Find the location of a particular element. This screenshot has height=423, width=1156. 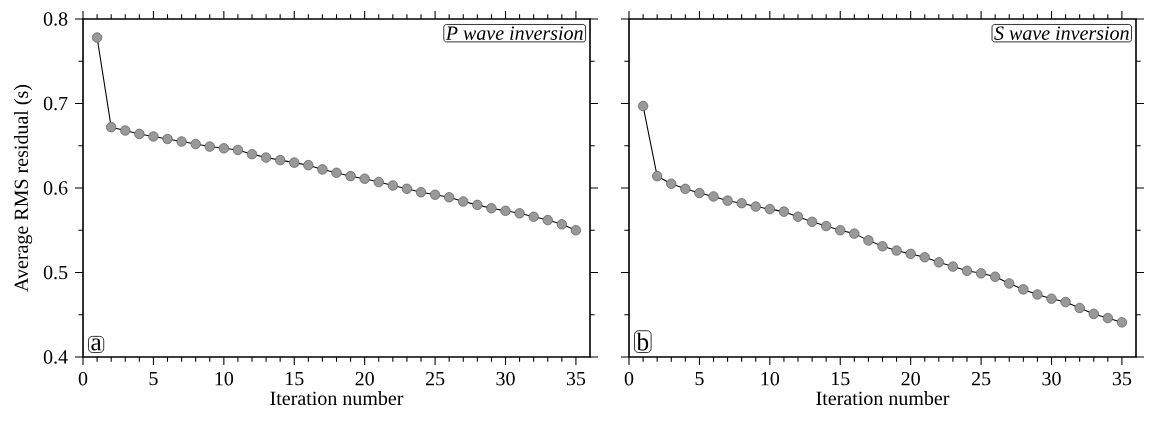

y-tick-label: 0.7 is located at coordinates (55, 103).